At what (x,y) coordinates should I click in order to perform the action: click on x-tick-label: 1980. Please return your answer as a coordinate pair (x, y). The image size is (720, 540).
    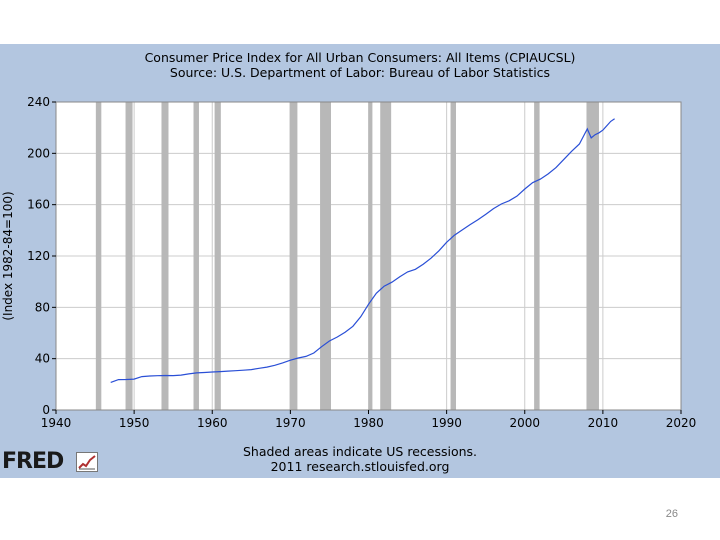
    Looking at the image, I should click on (368, 423).